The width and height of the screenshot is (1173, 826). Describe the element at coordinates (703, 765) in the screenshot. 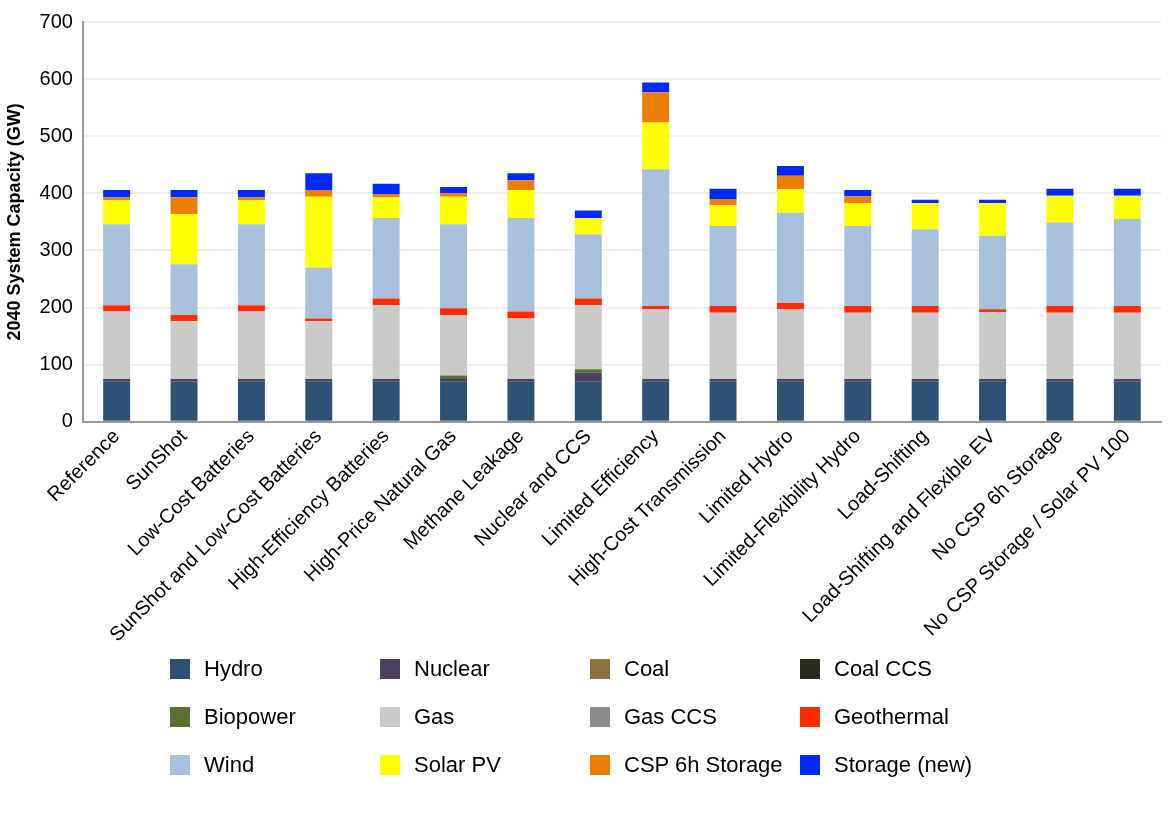

I see `legend-label: CSP 6h Storage` at that location.